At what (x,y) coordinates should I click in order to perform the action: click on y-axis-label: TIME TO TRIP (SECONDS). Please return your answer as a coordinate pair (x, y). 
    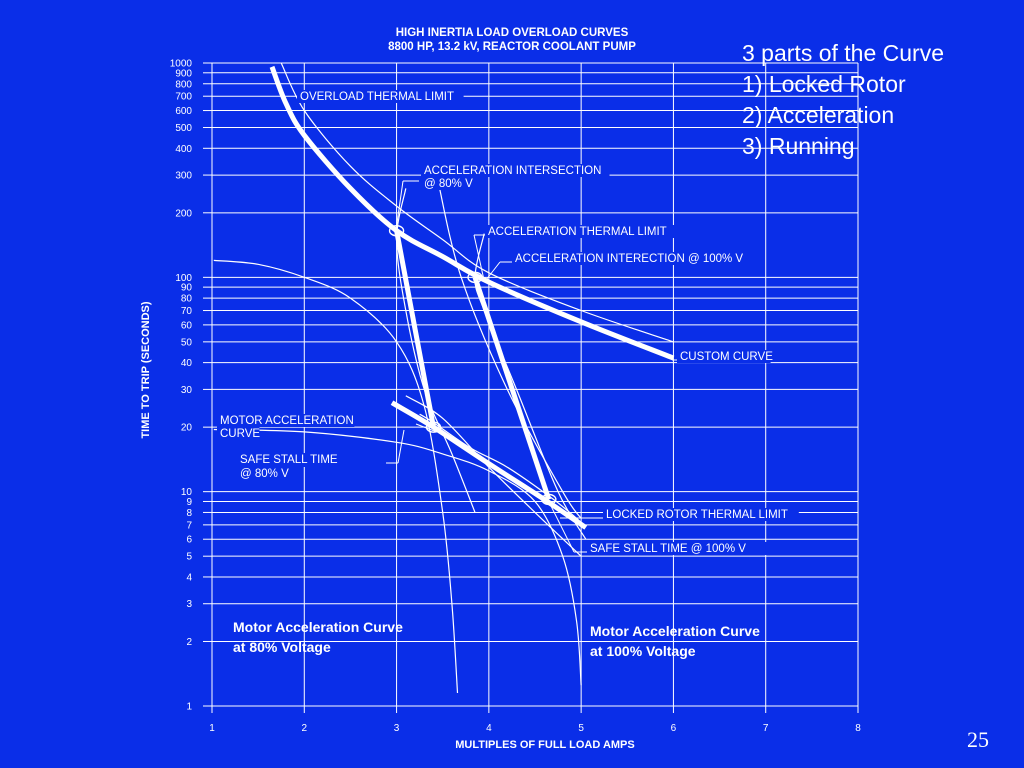
    Looking at the image, I should click on (146, 369).